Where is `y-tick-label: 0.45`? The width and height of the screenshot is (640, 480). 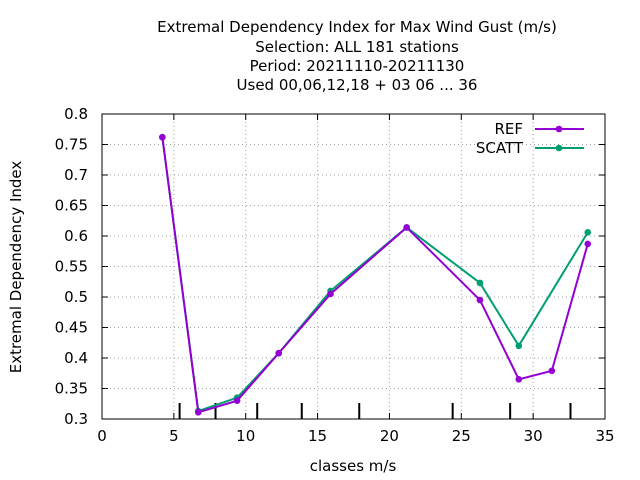
y-tick-label: 0.45 is located at coordinates (71, 328).